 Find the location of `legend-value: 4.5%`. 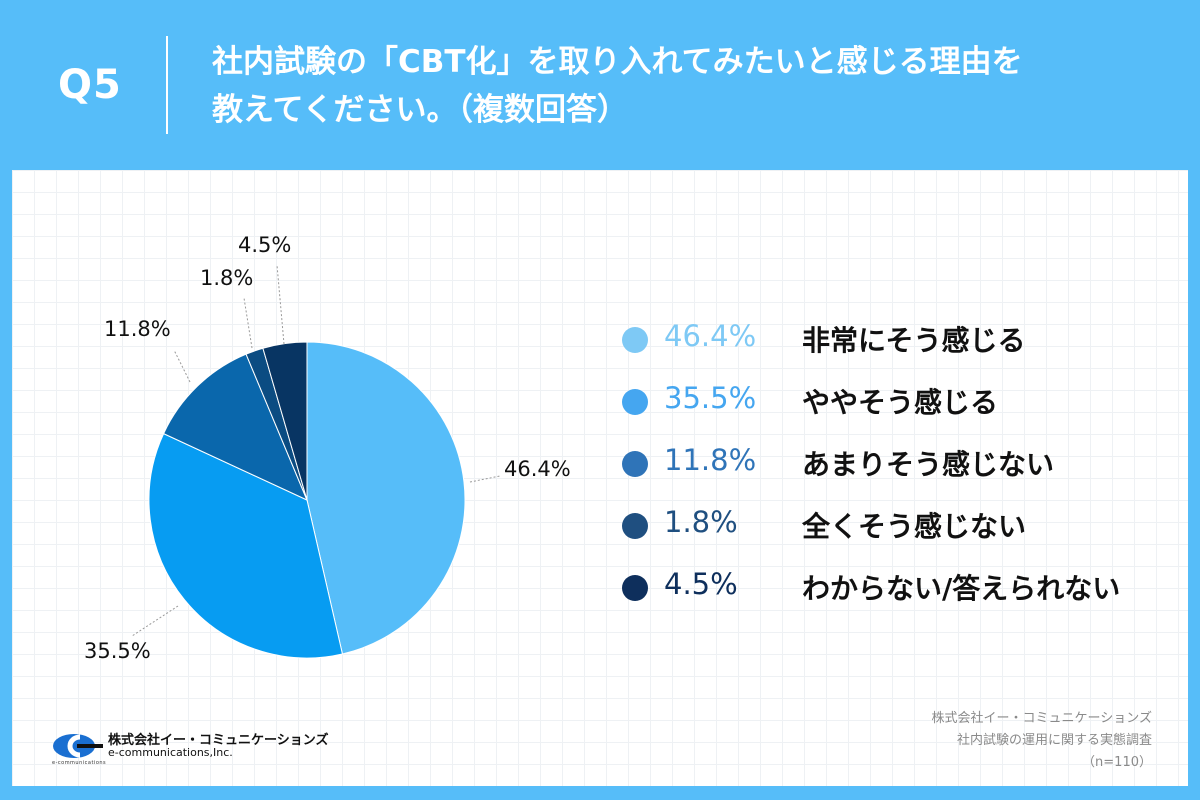

legend-value: 4.5% is located at coordinates (701, 584).